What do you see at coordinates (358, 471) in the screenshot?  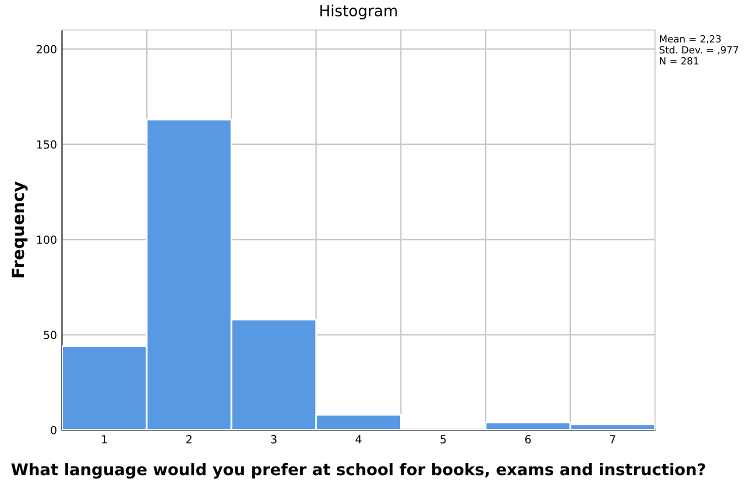 I see `x-axis-title: What language would you prefer at school for books, exams and instruction?` at bounding box center [358, 471].